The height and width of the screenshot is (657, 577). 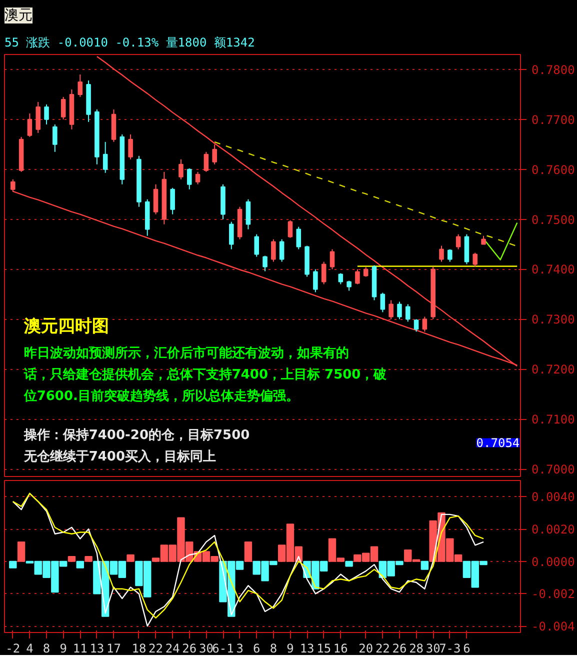 What do you see at coordinates (80, 649) in the screenshot?
I see `x-tick-label: 11` at bounding box center [80, 649].